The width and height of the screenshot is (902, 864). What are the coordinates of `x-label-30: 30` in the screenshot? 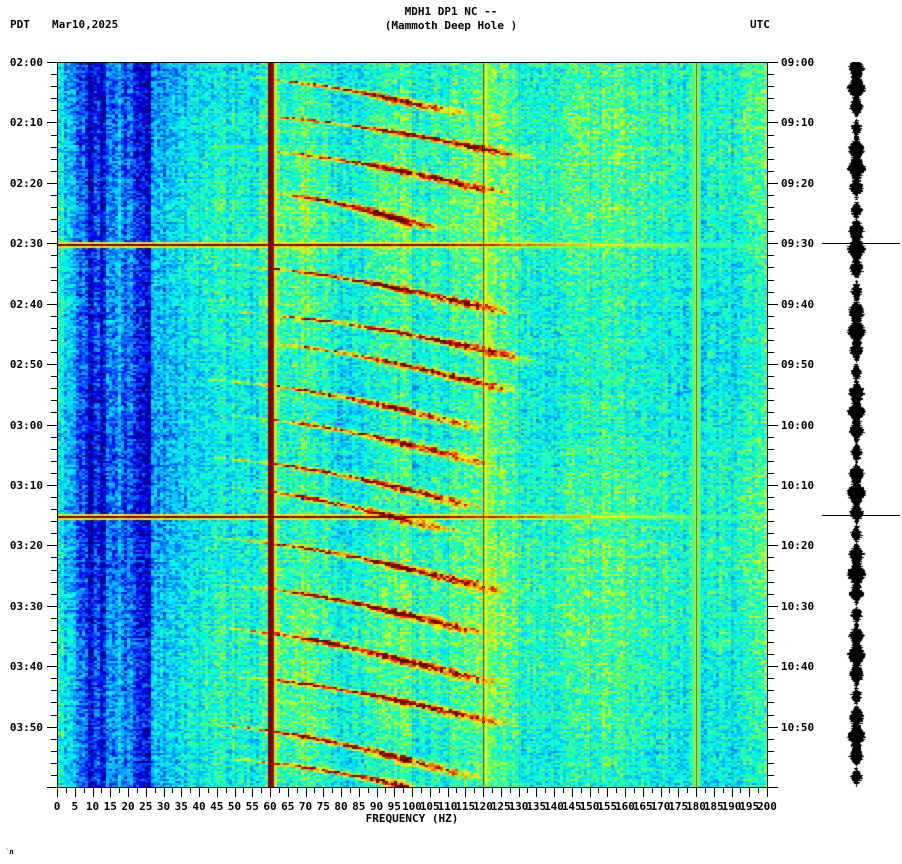 It's located at (163, 806).